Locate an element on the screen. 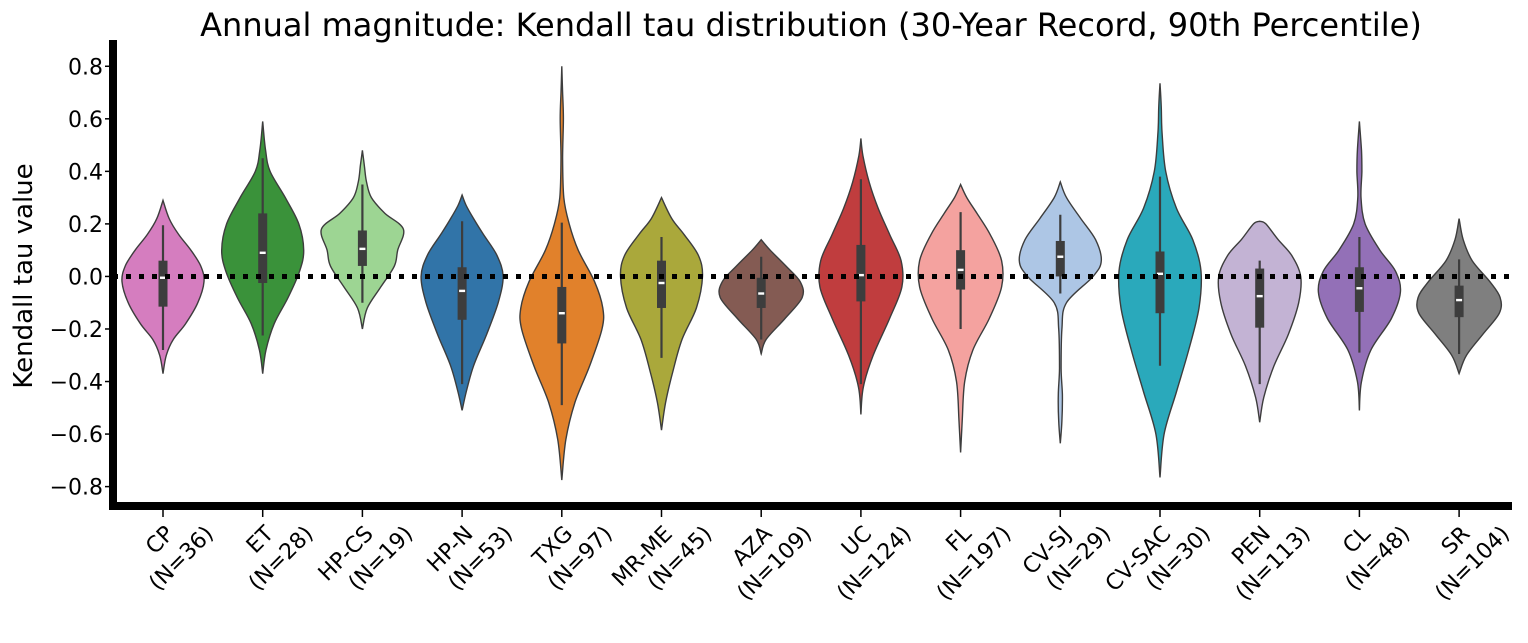  violin-median-txg is located at coordinates (561, 313).